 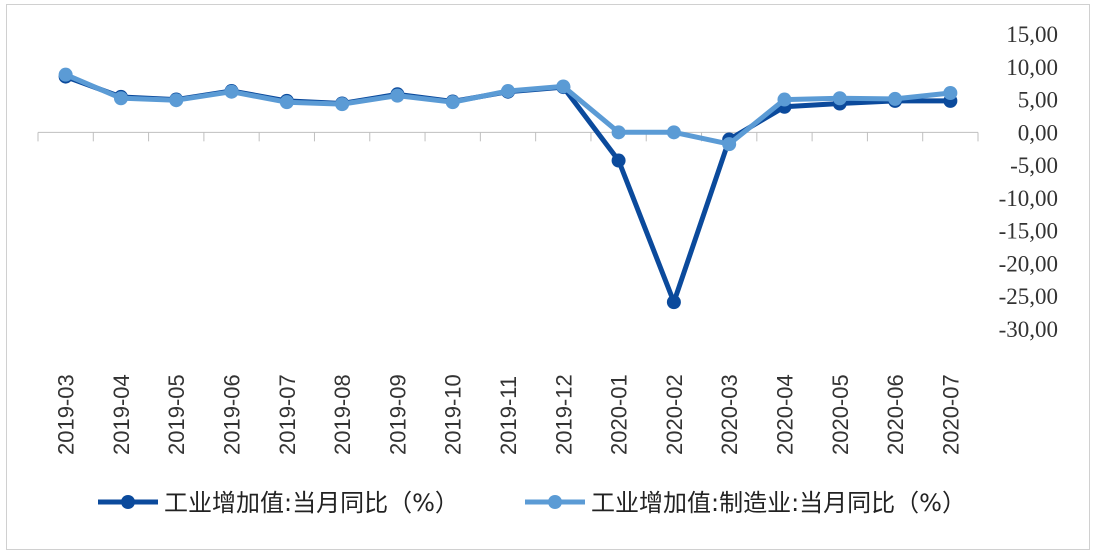 I want to click on chart-axes, so click(x=508, y=136).